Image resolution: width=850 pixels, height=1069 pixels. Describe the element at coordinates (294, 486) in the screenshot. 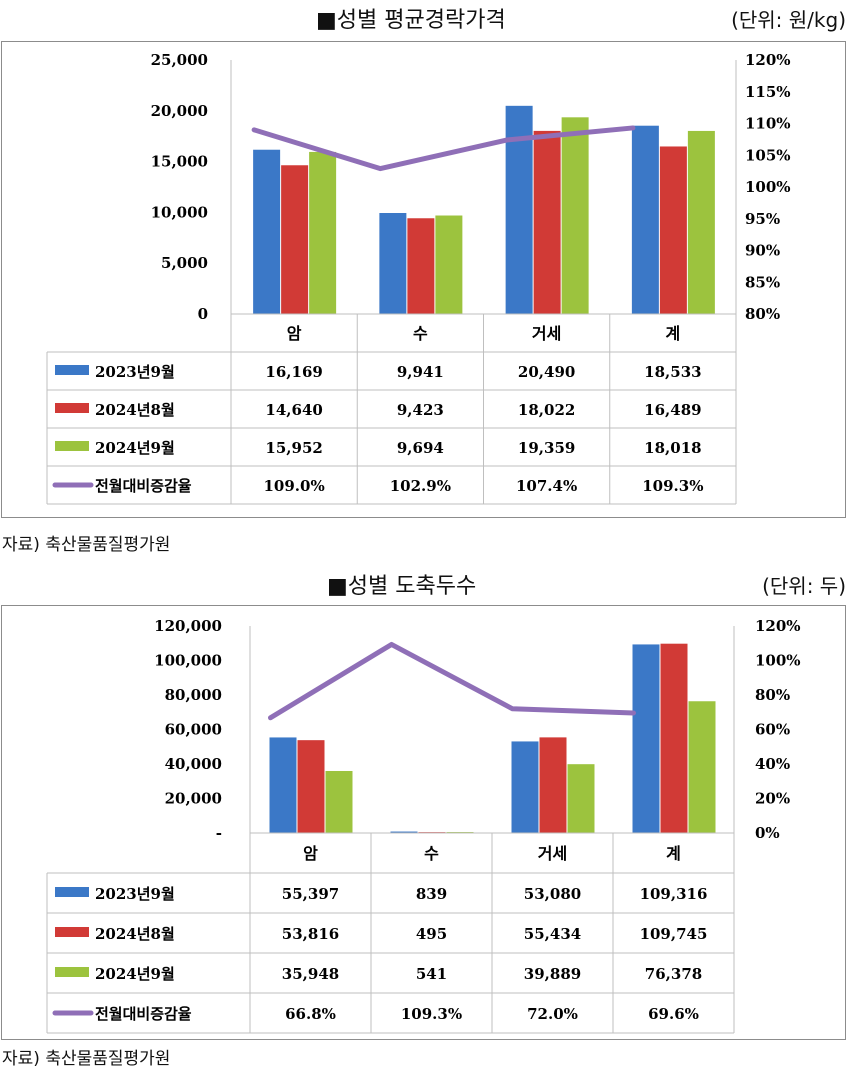

I see `data-table-value: 109.0%` at that location.